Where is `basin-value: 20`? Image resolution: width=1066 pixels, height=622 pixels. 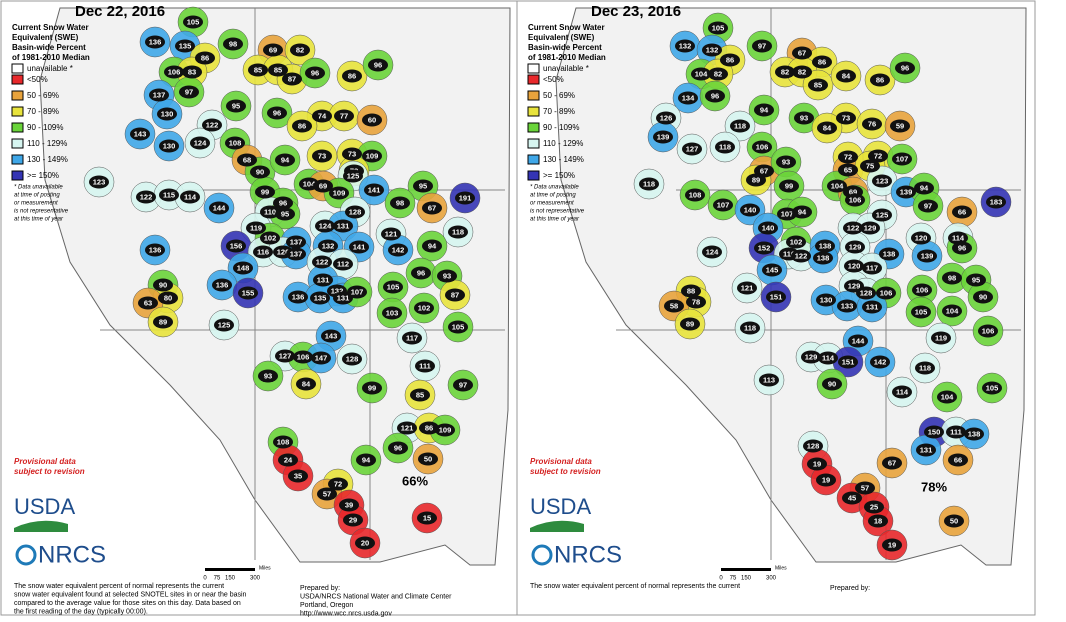
basin-value: 20 is located at coordinates (365, 542).